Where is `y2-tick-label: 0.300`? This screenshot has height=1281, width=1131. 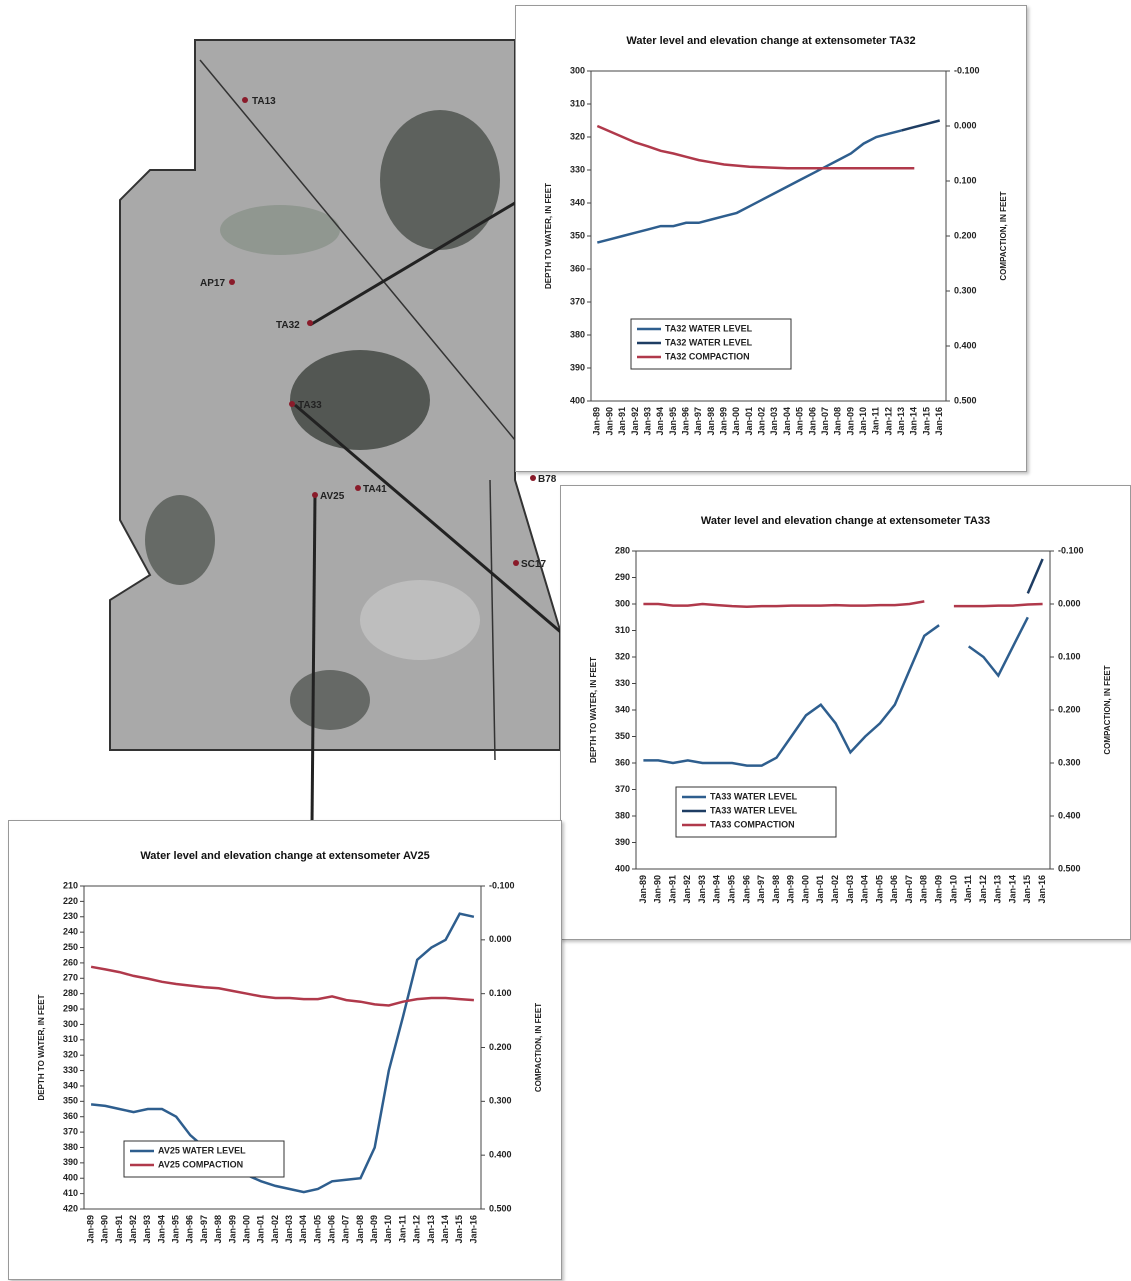 y2-tick-label: 0.300 is located at coordinates (1069, 762).